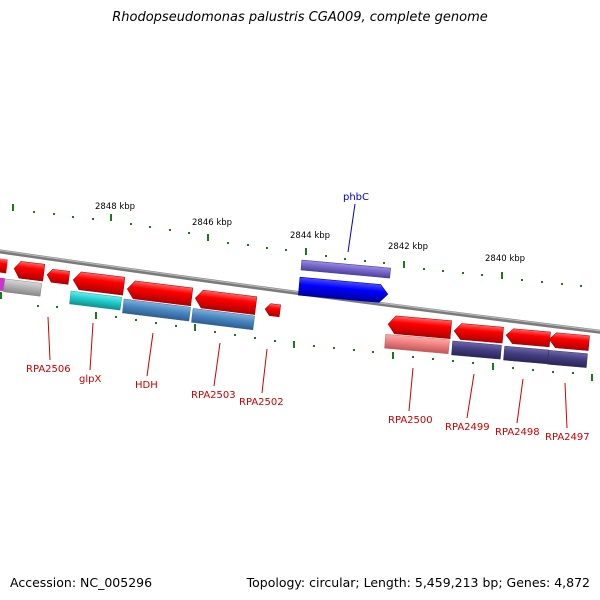  What do you see at coordinates (408, 247) in the screenshot?
I see `scale-label-2842: 2842 kbp` at bounding box center [408, 247].